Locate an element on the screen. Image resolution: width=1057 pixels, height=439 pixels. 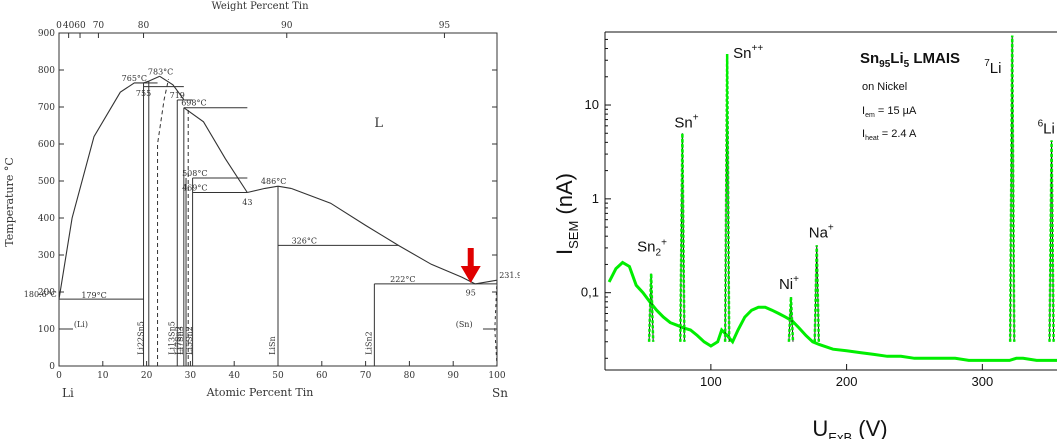
annotation-label: L is located at coordinates (378, 123).